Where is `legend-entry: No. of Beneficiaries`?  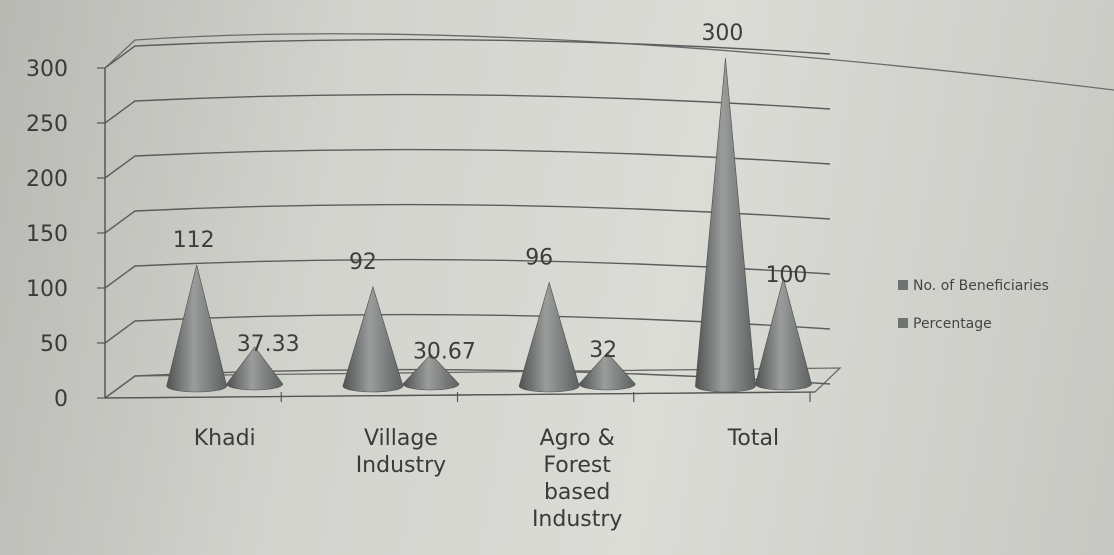 legend-entry: No. of Beneficiaries is located at coordinates (981, 286).